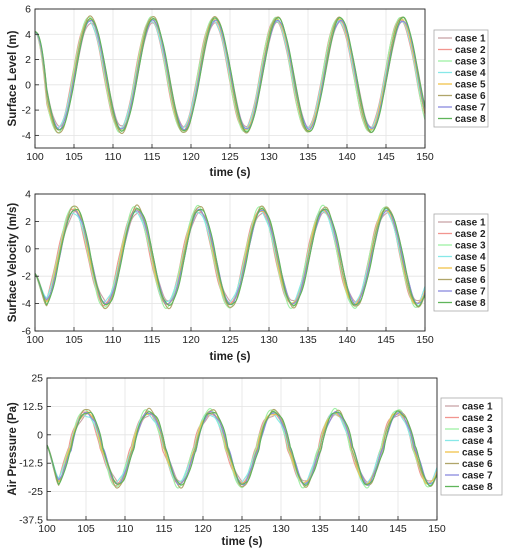 The height and width of the screenshot is (555, 507). Describe the element at coordinates (33, 407) in the screenshot. I see `y-tick-label: 12.5` at that location.